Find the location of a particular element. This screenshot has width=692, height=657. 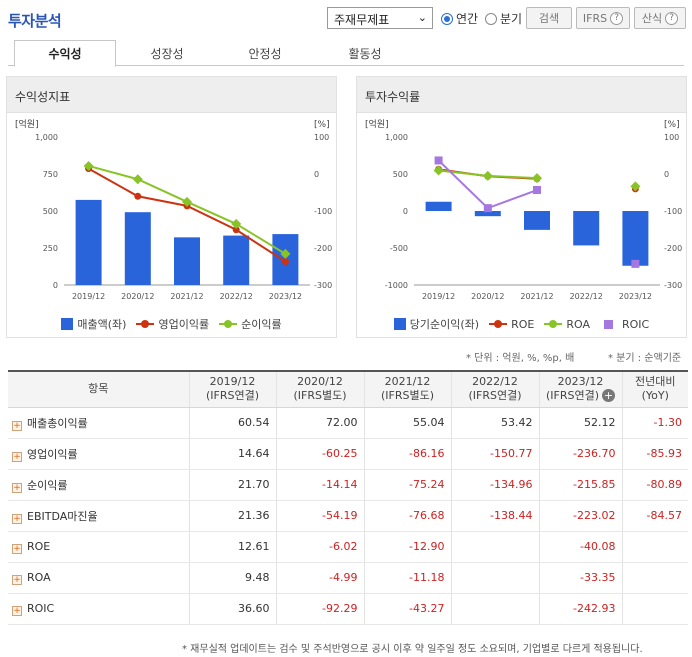

table-cell: -150.77 is located at coordinates (494, 454).